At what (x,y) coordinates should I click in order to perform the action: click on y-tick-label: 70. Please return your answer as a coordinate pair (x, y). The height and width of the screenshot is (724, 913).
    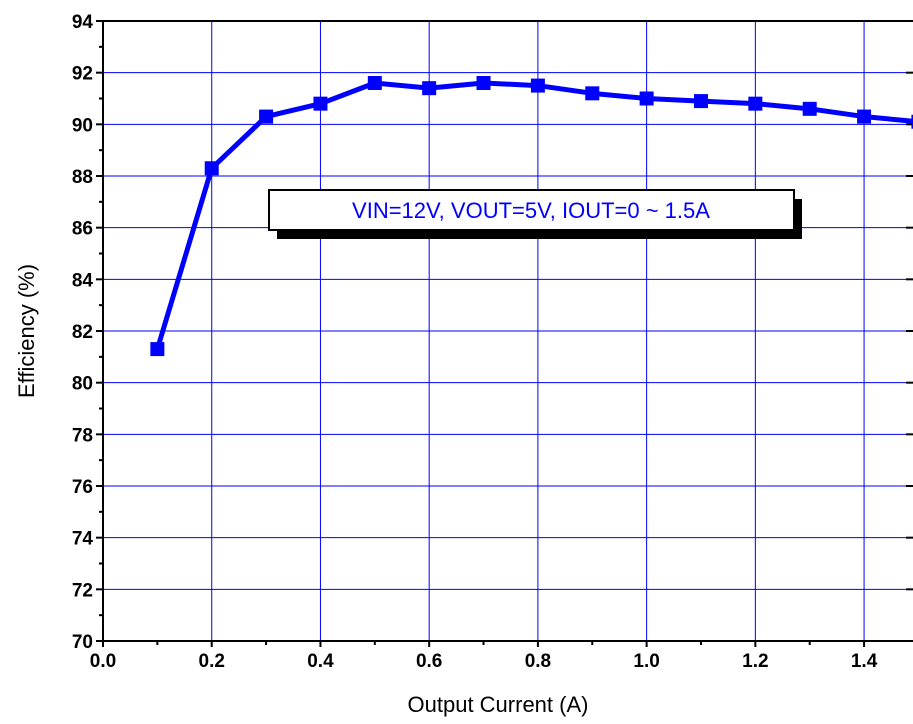
    Looking at the image, I should click on (82, 642).